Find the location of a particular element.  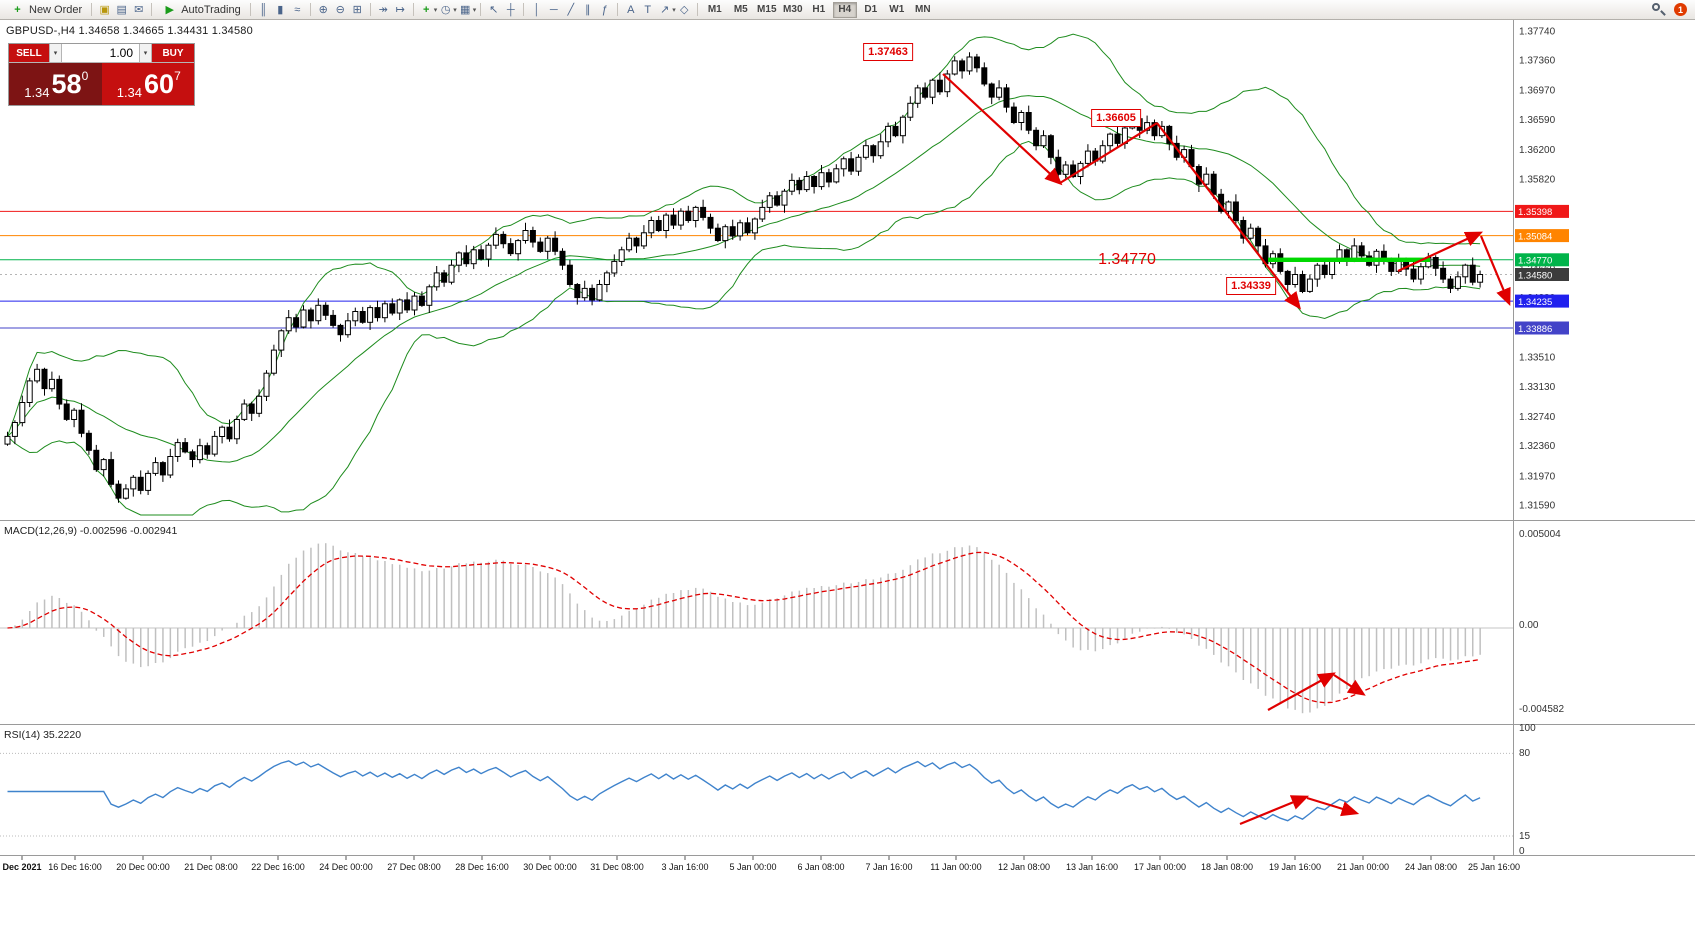

sell-dropdown-caret-icon: ▾ is located at coordinates (55, 53).